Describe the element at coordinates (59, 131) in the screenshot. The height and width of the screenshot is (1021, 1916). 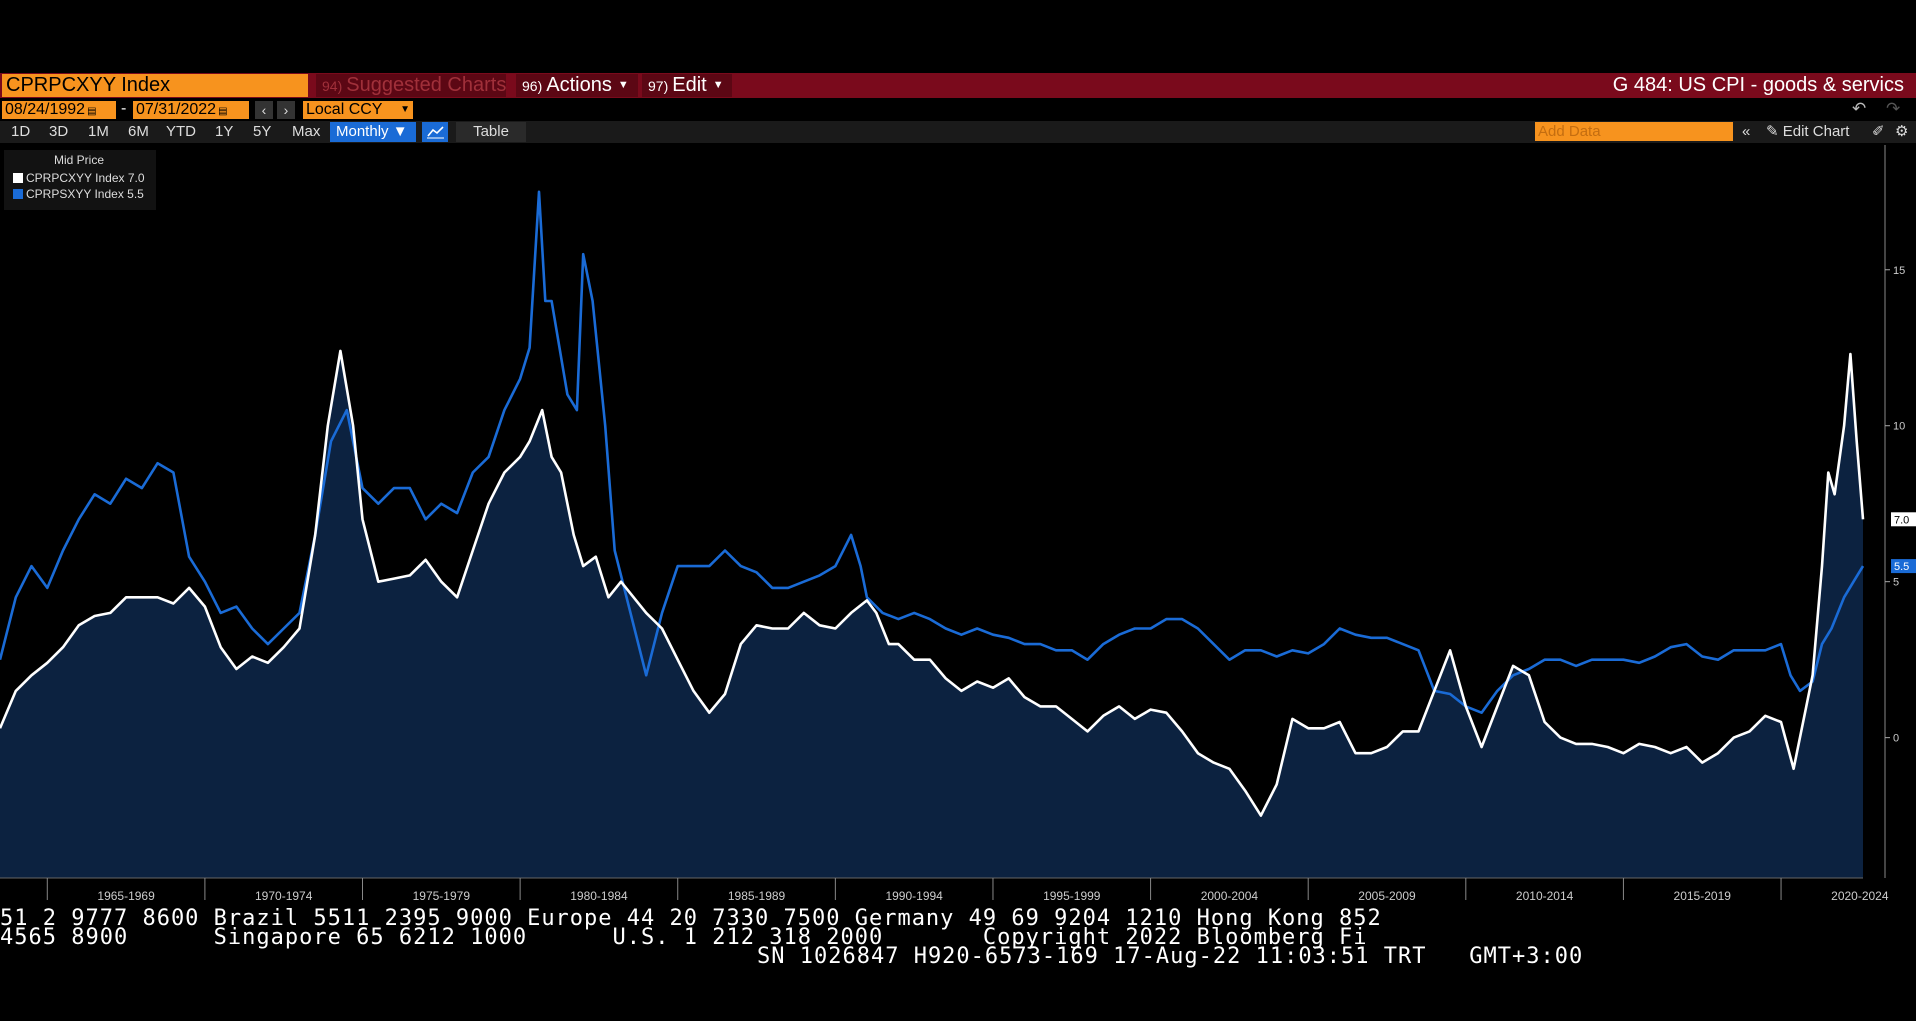
I see `period-3d: 3D` at that location.